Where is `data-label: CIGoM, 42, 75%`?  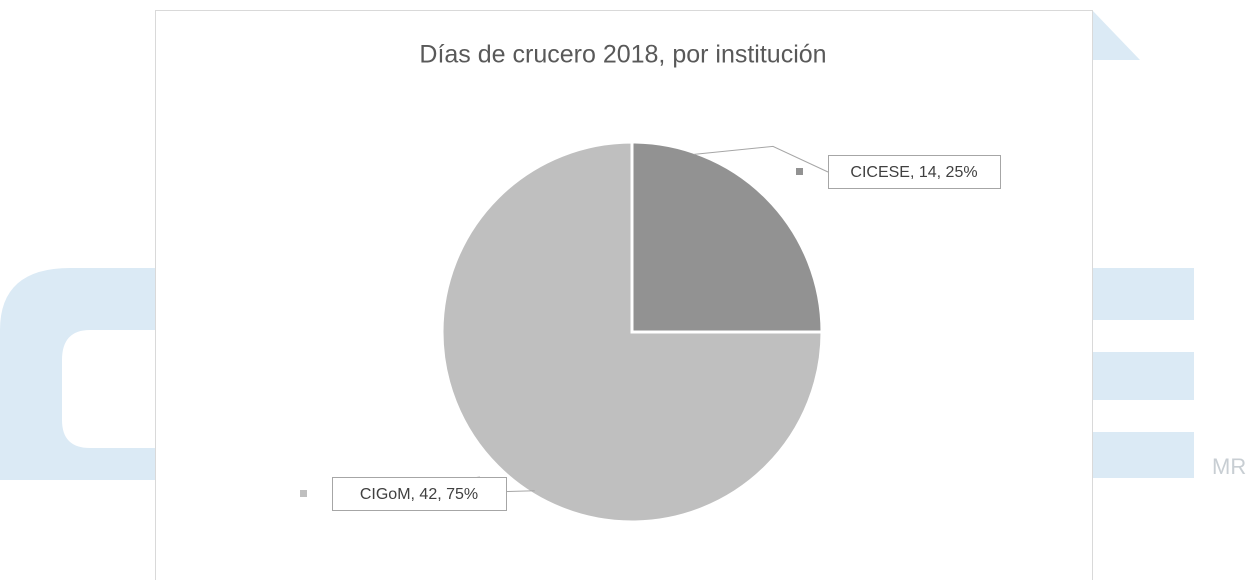 data-label: CIGoM, 42, 75% is located at coordinates (419, 494).